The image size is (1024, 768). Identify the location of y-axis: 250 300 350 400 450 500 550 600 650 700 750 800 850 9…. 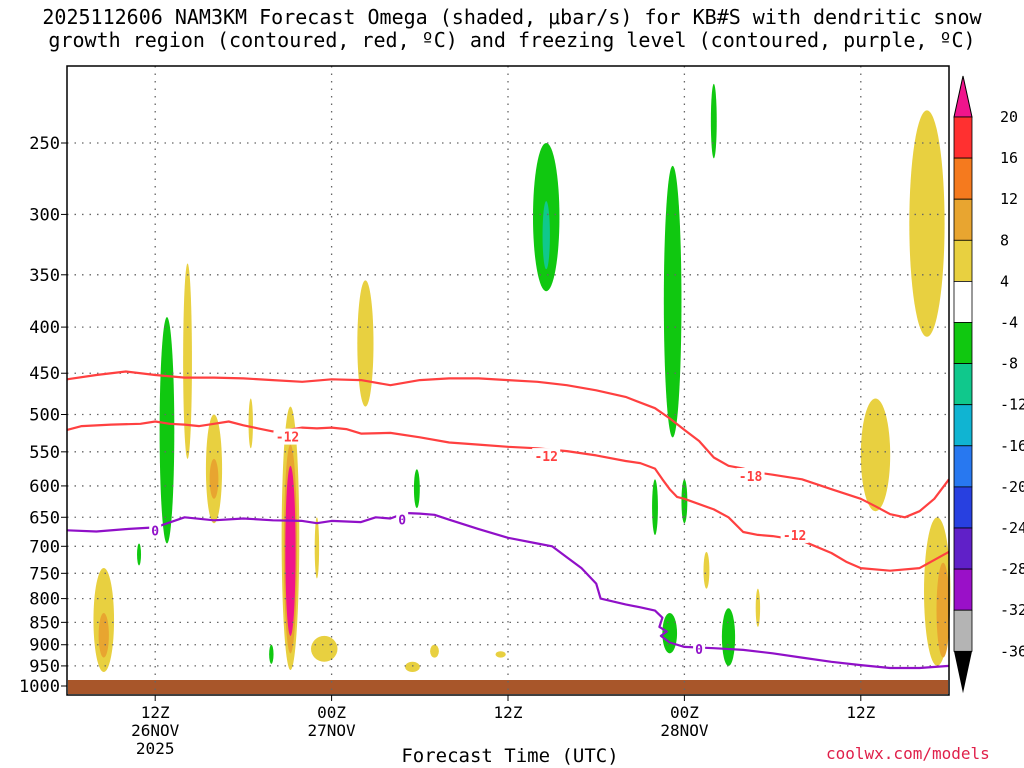
(43, 415).